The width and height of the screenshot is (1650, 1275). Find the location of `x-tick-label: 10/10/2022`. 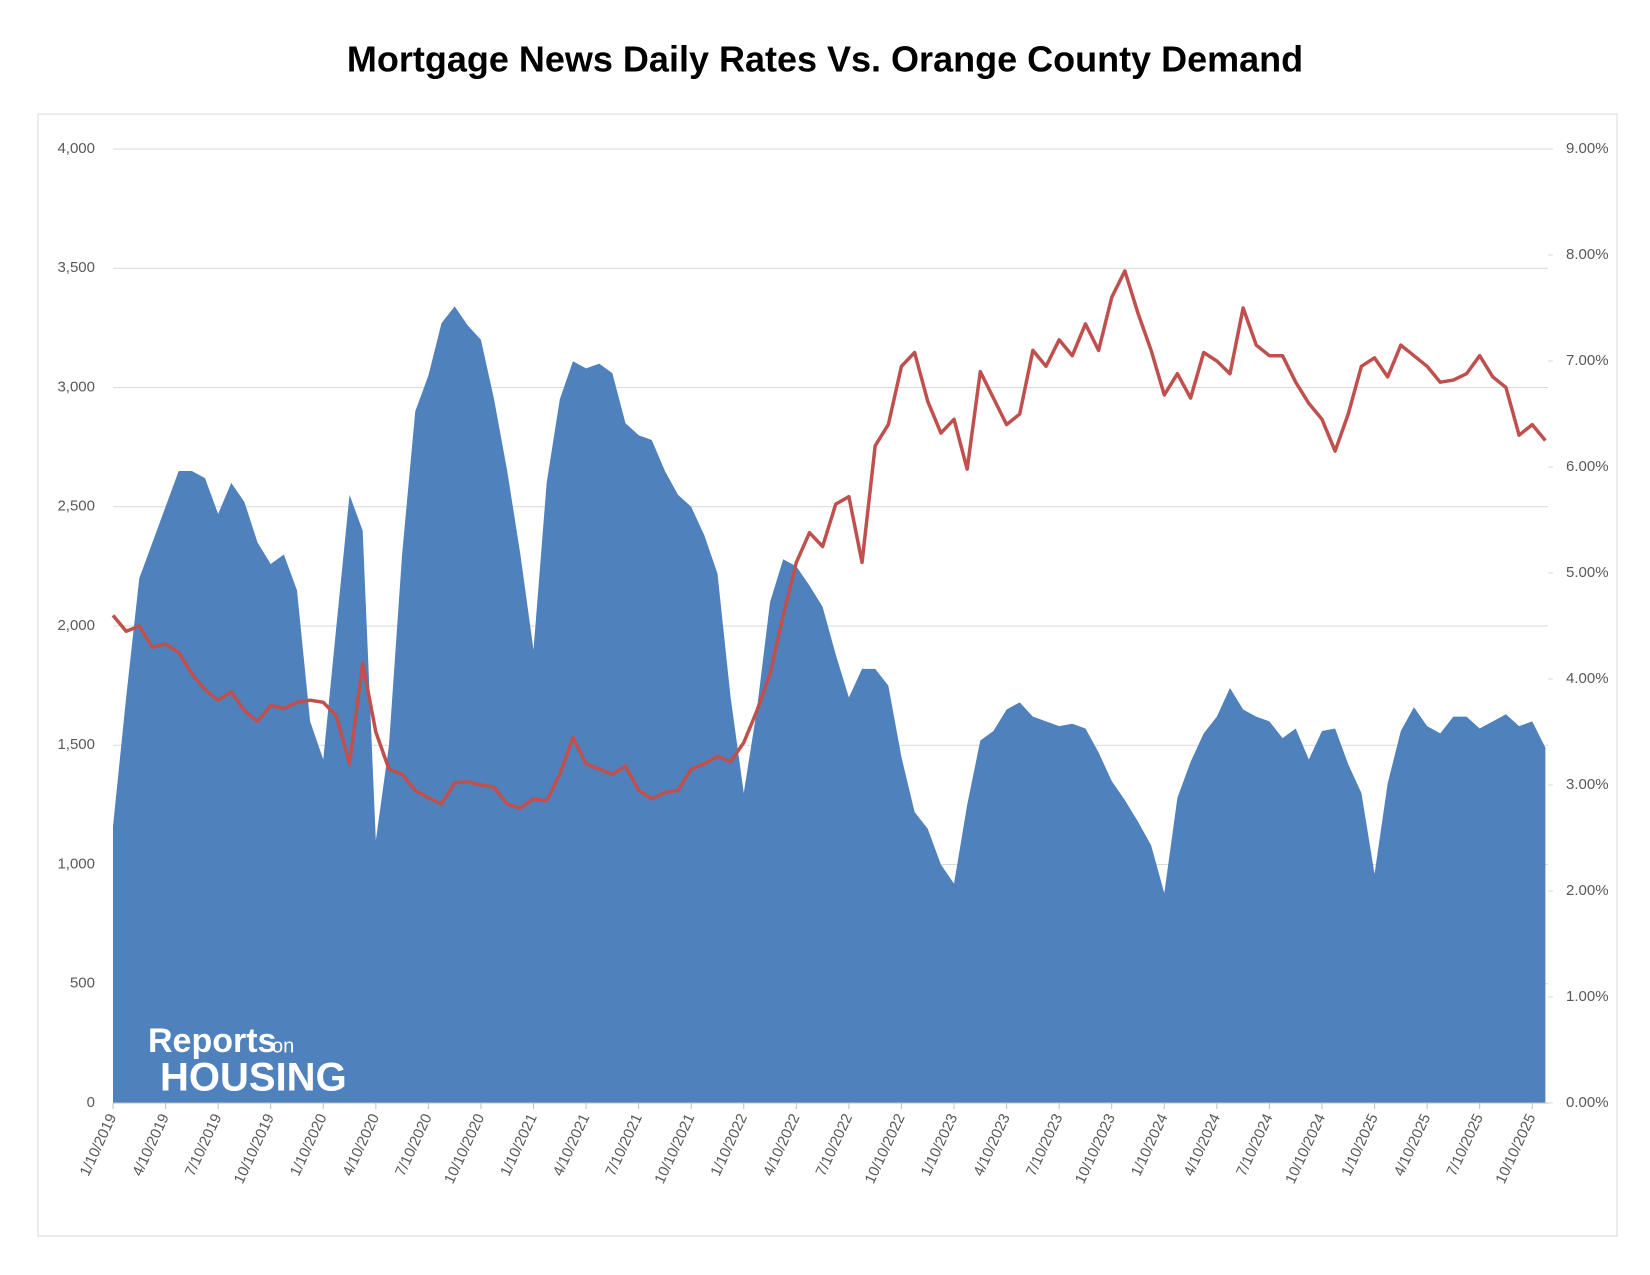

x-tick-label: 10/10/2022 is located at coordinates (885, 1148).